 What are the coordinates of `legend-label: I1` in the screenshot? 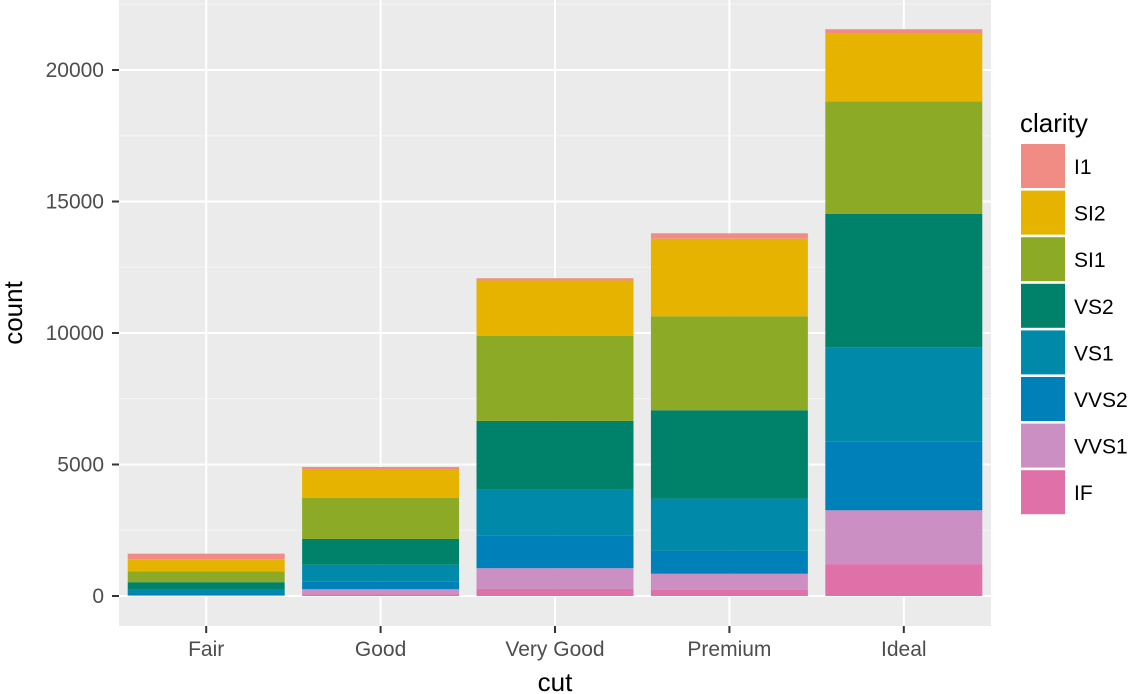 It's located at (1083, 167).